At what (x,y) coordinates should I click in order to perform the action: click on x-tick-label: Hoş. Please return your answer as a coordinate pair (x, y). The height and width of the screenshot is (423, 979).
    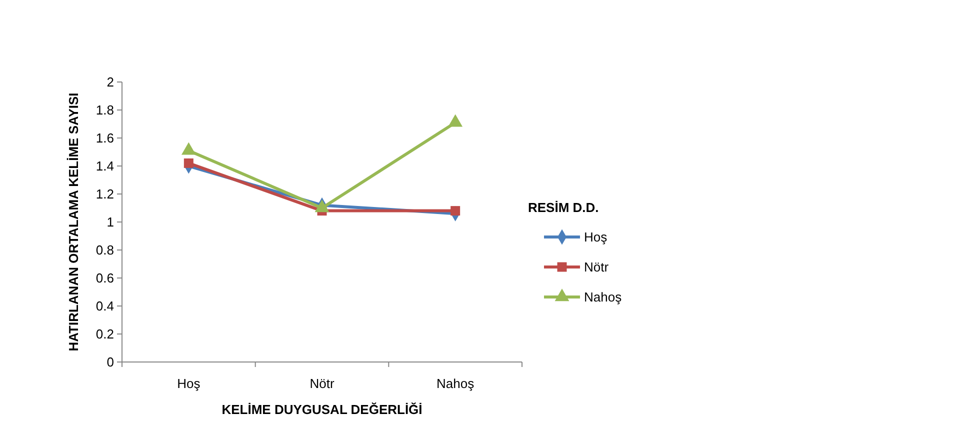
    Looking at the image, I should click on (189, 383).